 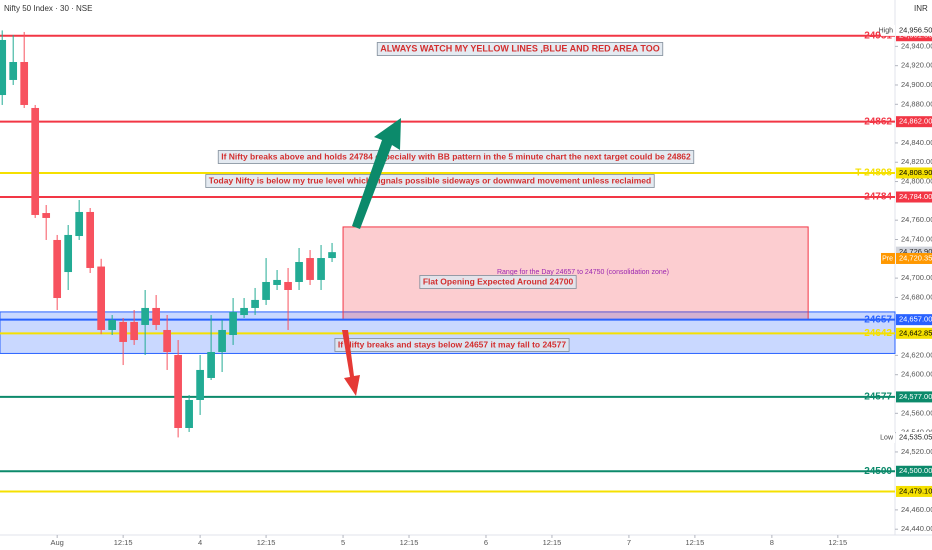 What do you see at coordinates (873, 173) in the screenshot?
I see `level-tag: T 24808` at bounding box center [873, 173].